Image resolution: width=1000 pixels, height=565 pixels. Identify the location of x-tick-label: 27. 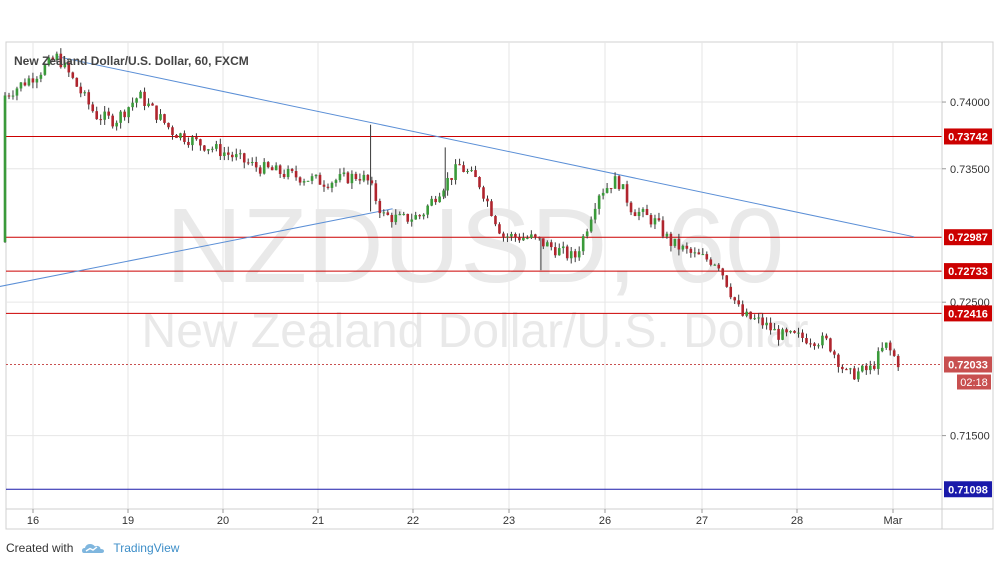
(702, 521).